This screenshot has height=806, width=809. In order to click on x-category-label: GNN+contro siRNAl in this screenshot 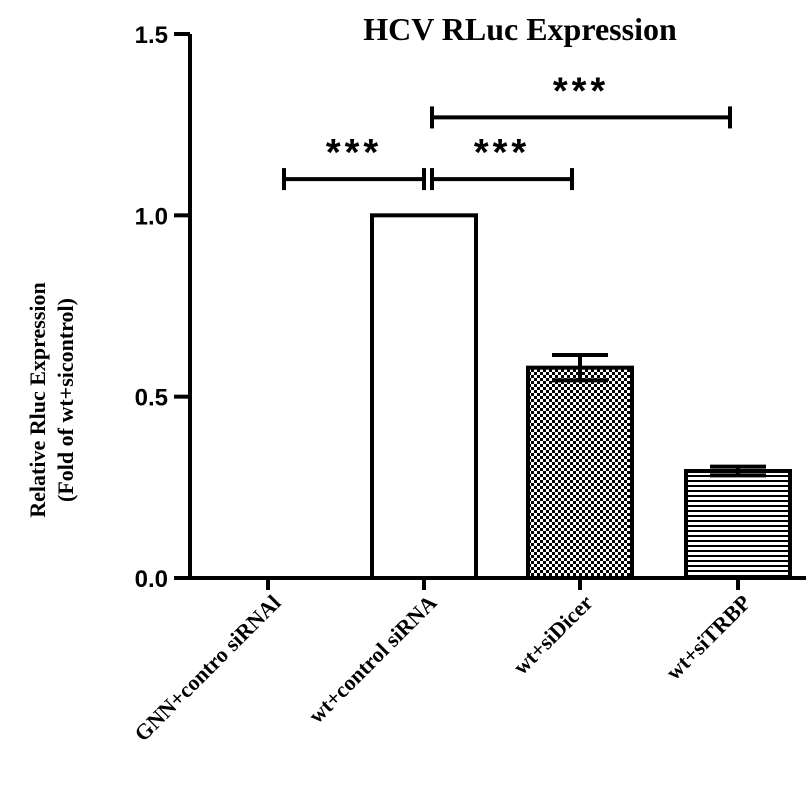, I will do `click(207, 668)`.